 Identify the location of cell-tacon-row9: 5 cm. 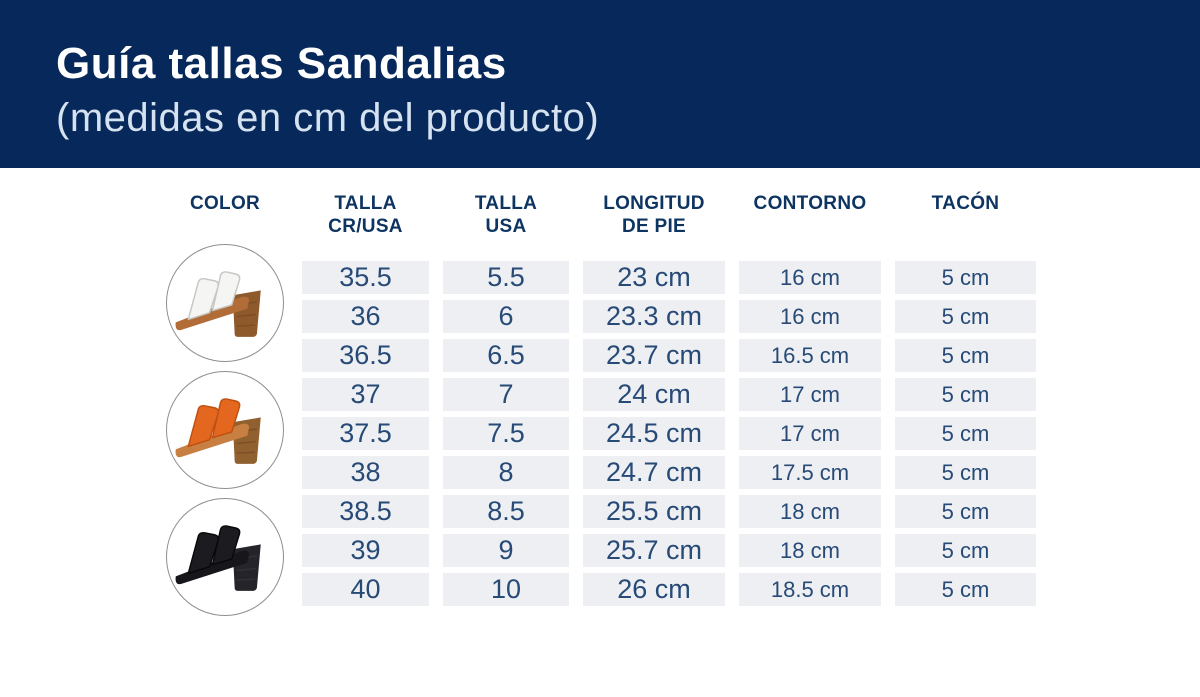
(965, 589).